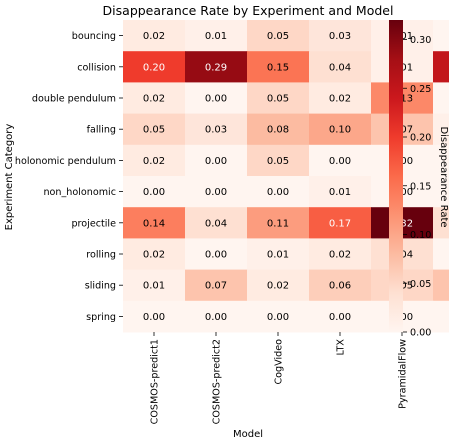  I want to click on y-tick-label: non_holonomic, so click(79, 192).